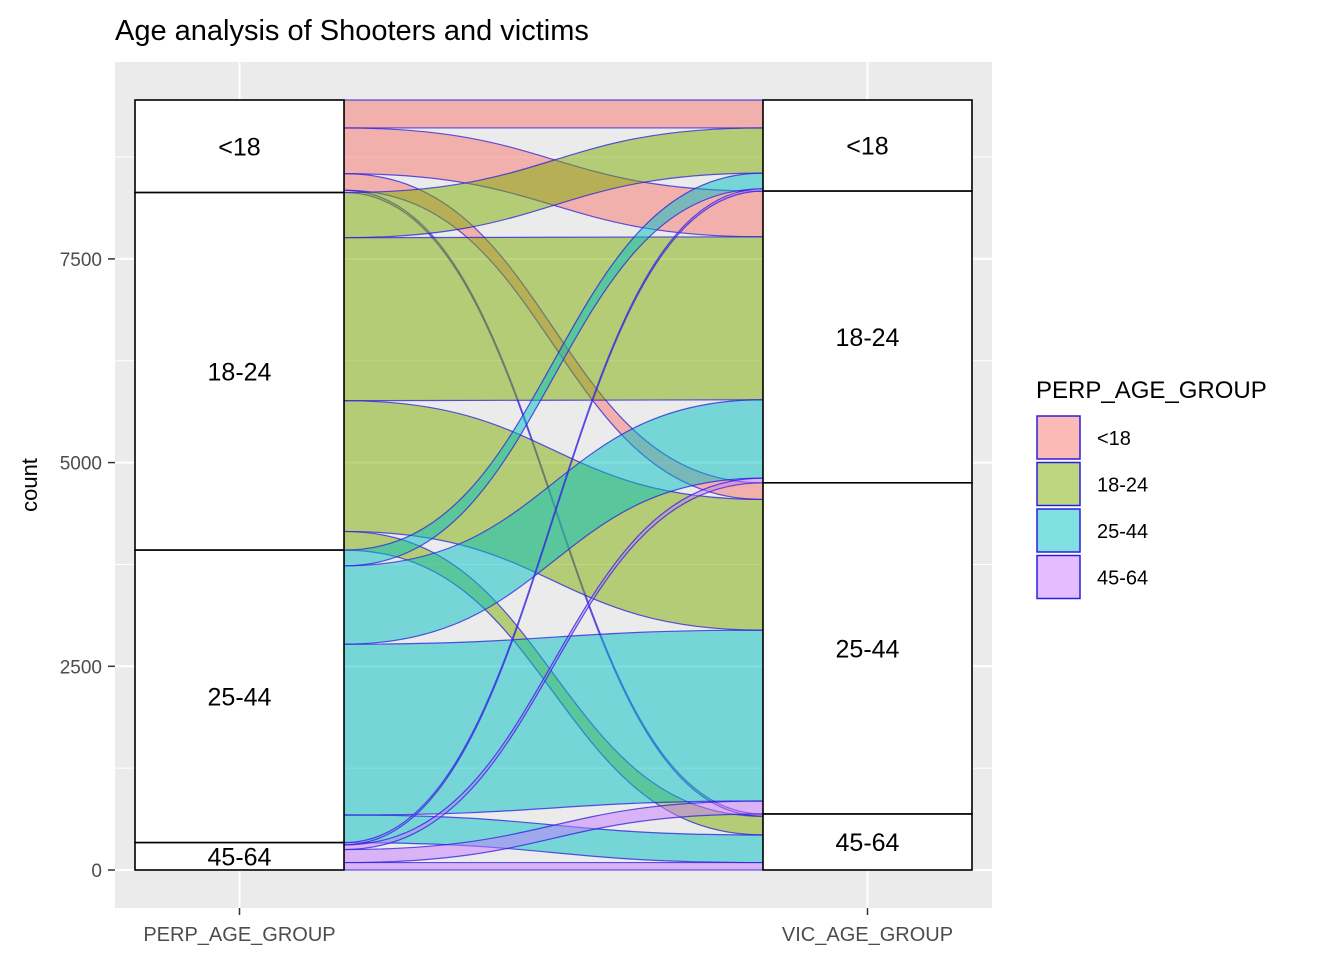  I want to click on legend-label-25-44: 25-44, so click(1122, 532).